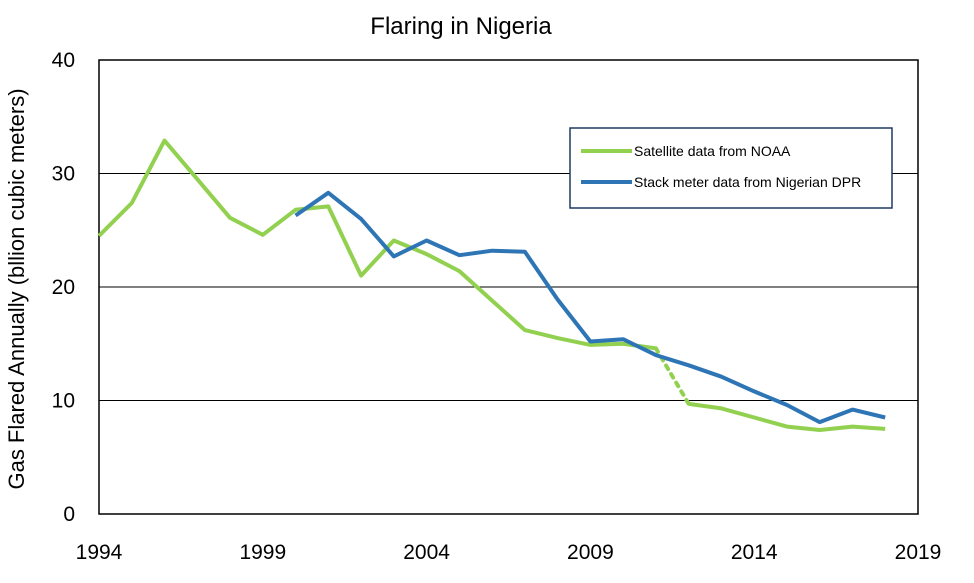 The height and width of the screenshot is (583, 974). Describe the element at coordinates (262, 552) in the screenshot. I see `x-tick-label: 1999` at that location.